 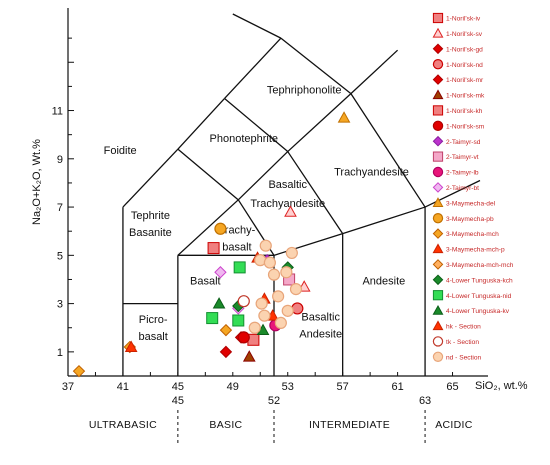 I want to click on x-tick-label: 65, so click(x=452, y=387).